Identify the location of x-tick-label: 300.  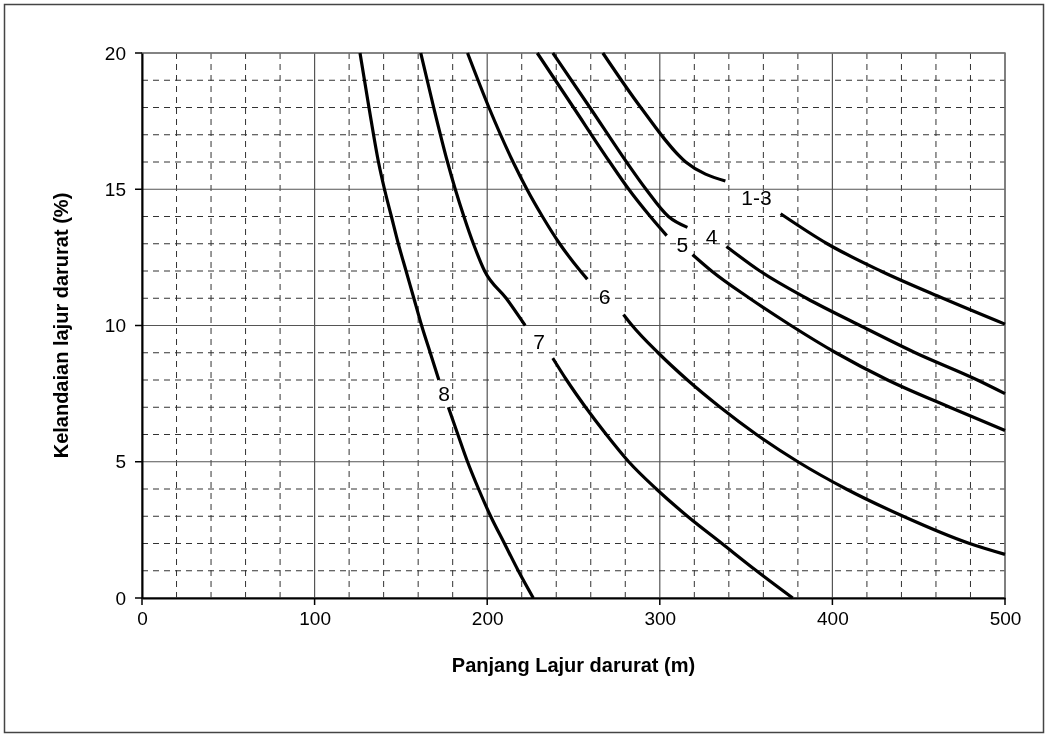
(660, 619).